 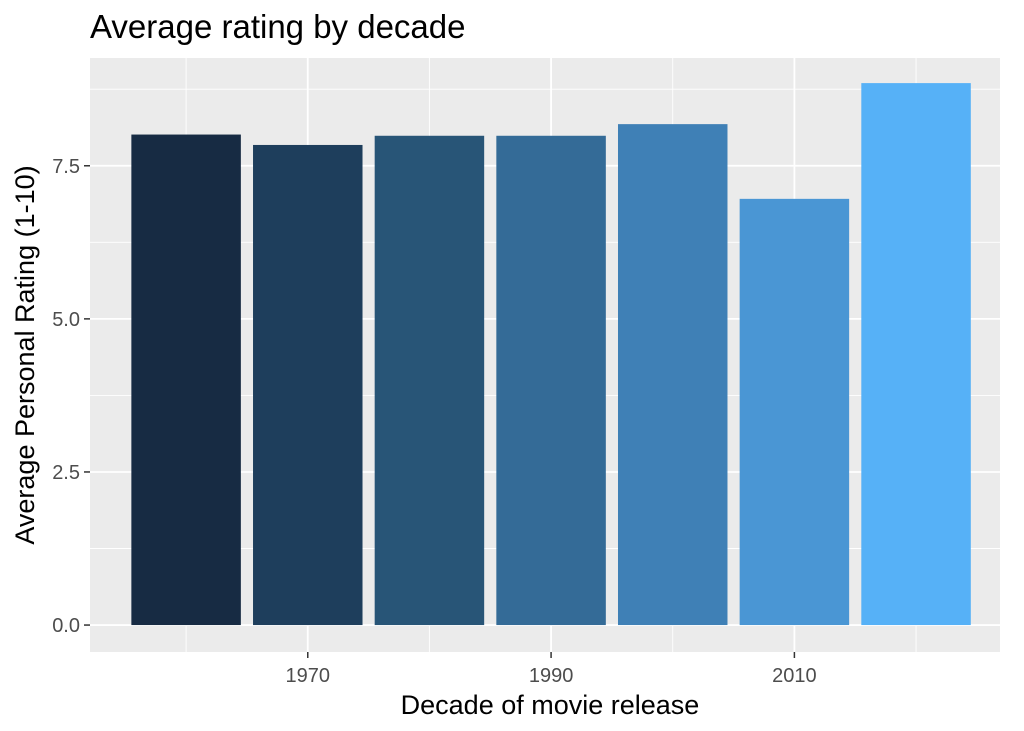 I want to click on x-tick-label: 2010, so click(x=794, y=676).